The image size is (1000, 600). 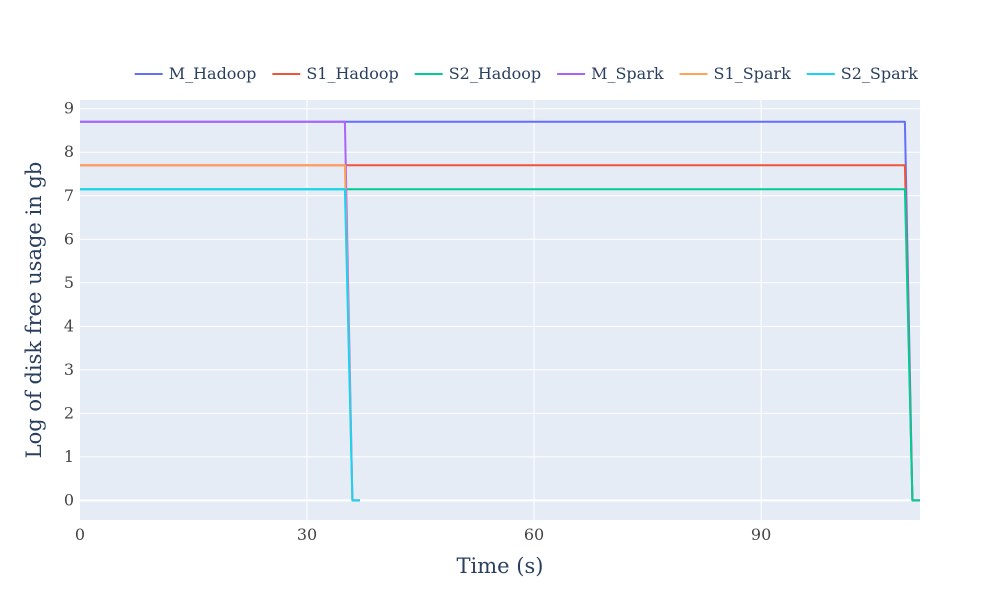 I want to click on legend-item-s2-spark: S2_Spark, so click(x=862, y=73).